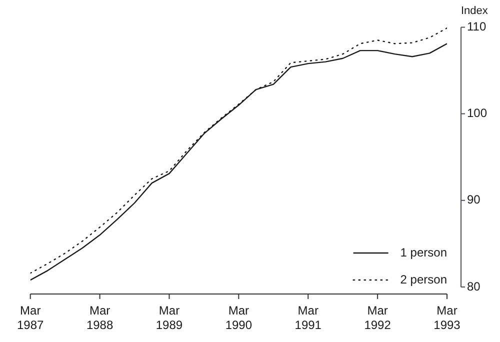  I want to click on legend-label: 2 person, so click(424, 279).